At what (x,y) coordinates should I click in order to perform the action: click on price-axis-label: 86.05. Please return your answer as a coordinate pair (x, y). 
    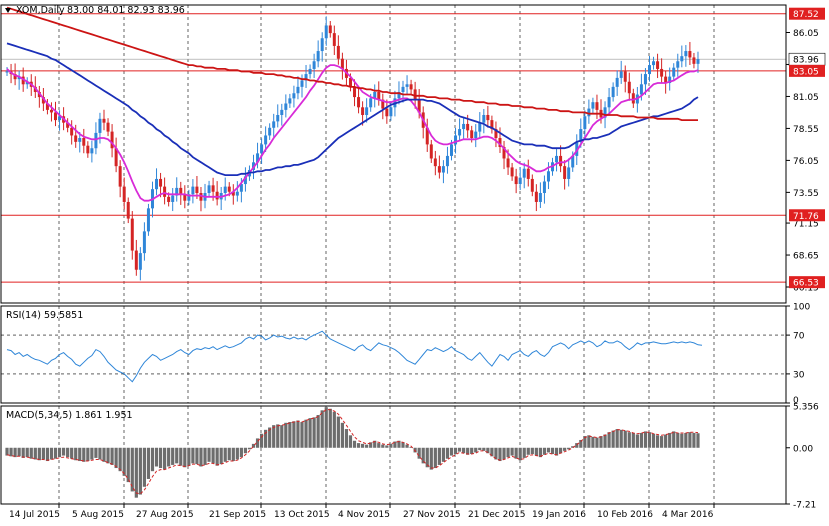
    Looking at the image, I should click on (806, 34).